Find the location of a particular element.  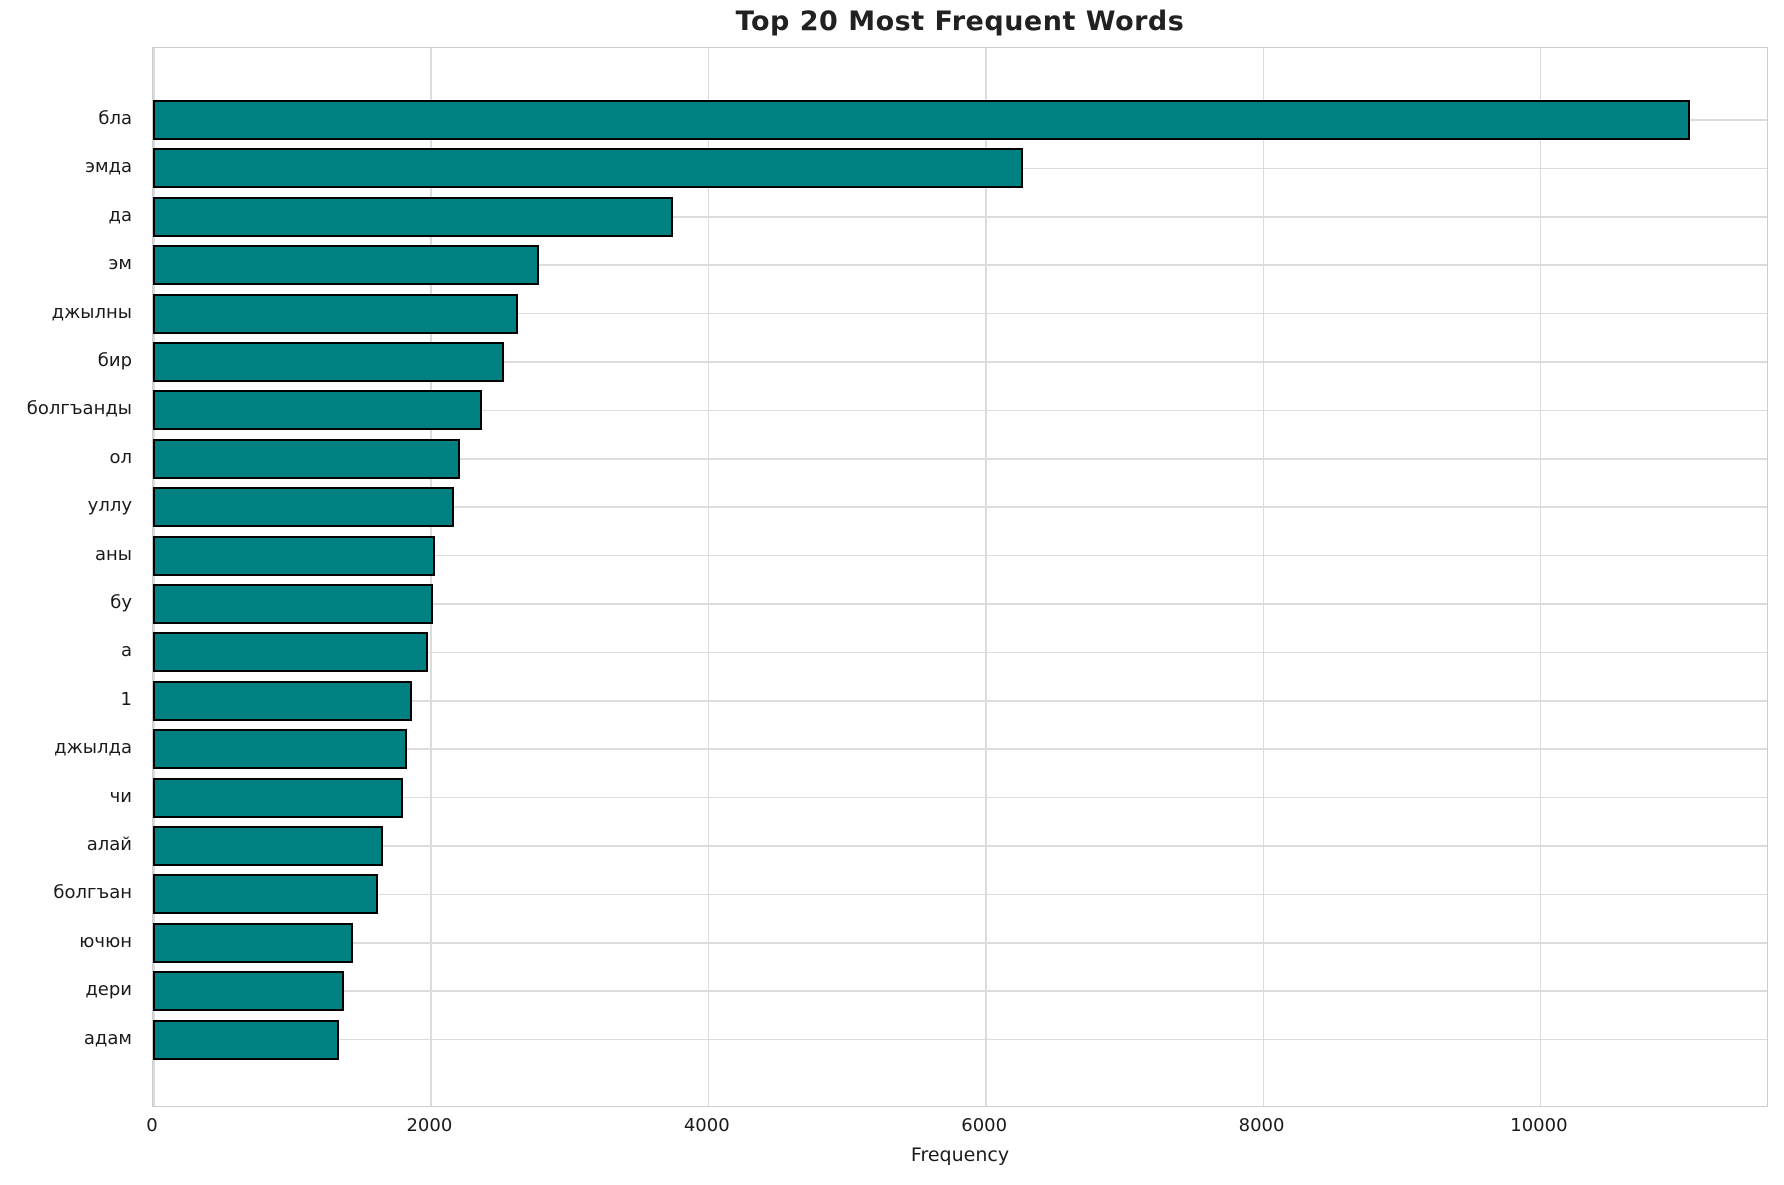

x-tick-label: 6000 is located at coordinates (984, 1125).